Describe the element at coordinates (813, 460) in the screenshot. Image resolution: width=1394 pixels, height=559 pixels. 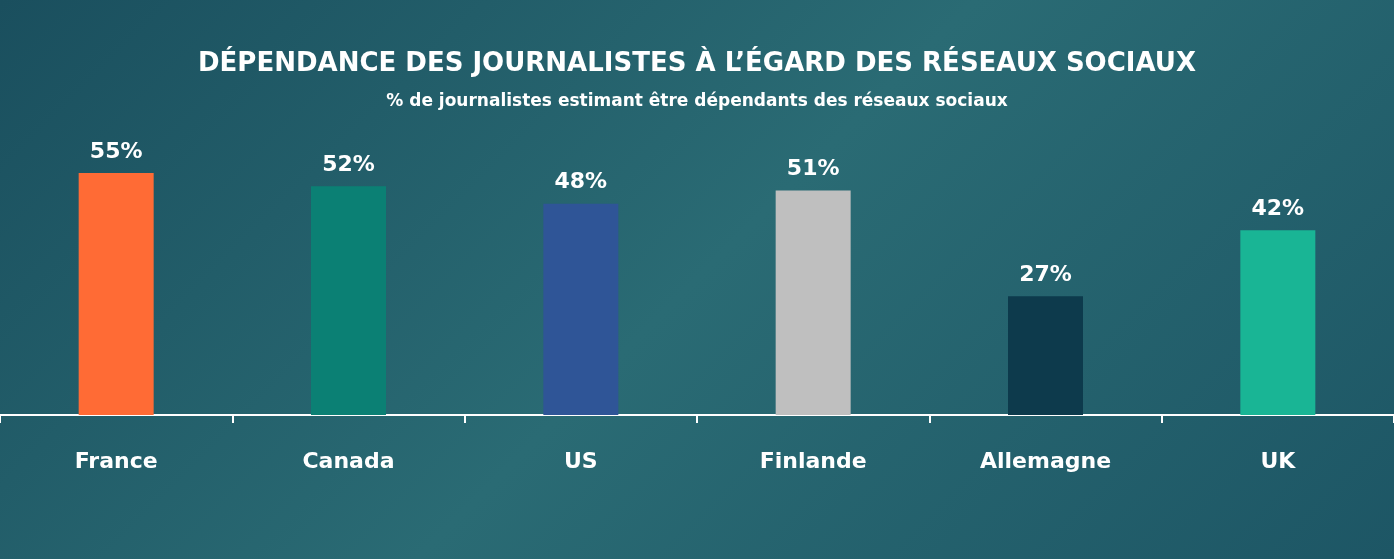
I see `x-tick-label: Finlande` at that location.